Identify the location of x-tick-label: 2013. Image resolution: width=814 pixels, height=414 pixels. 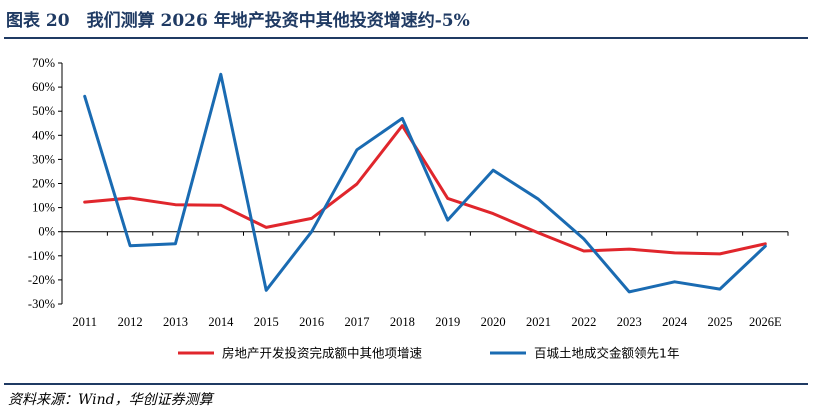
(175, 322).